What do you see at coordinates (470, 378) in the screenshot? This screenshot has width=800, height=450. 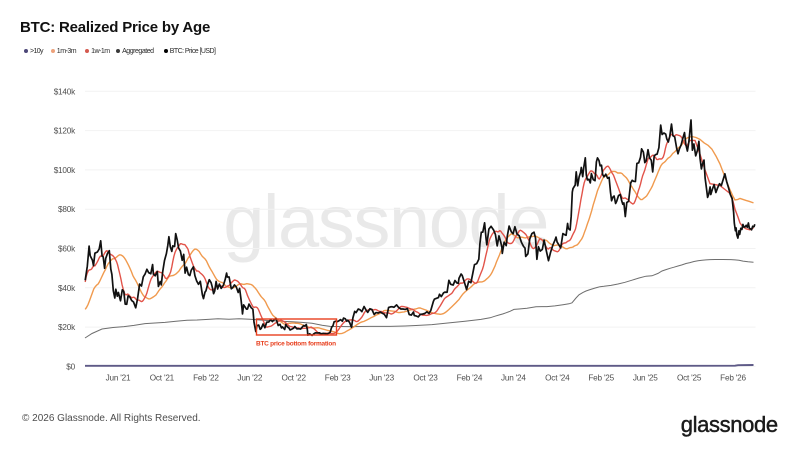 I see `svg-text: Feb '24` at bounding box center [470, 378].